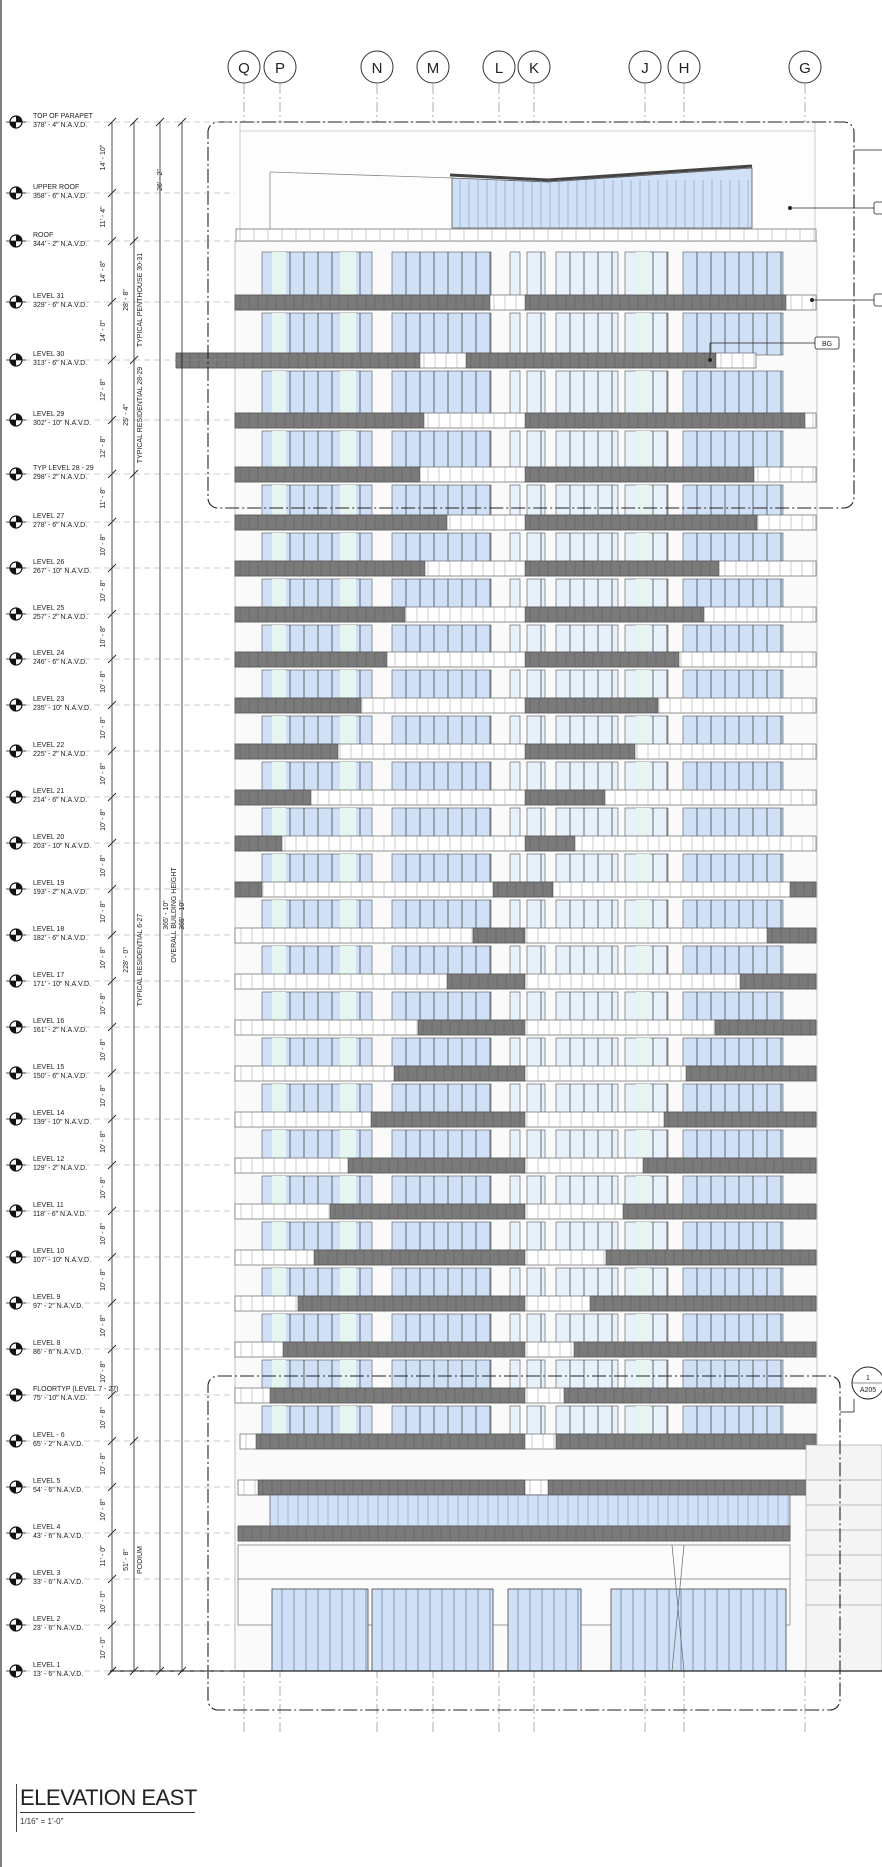  What do you see at coordinates (48, 1113) in the screenshot?
I see `level-name: LEVEL 14` at bounding box center [48, 1113].